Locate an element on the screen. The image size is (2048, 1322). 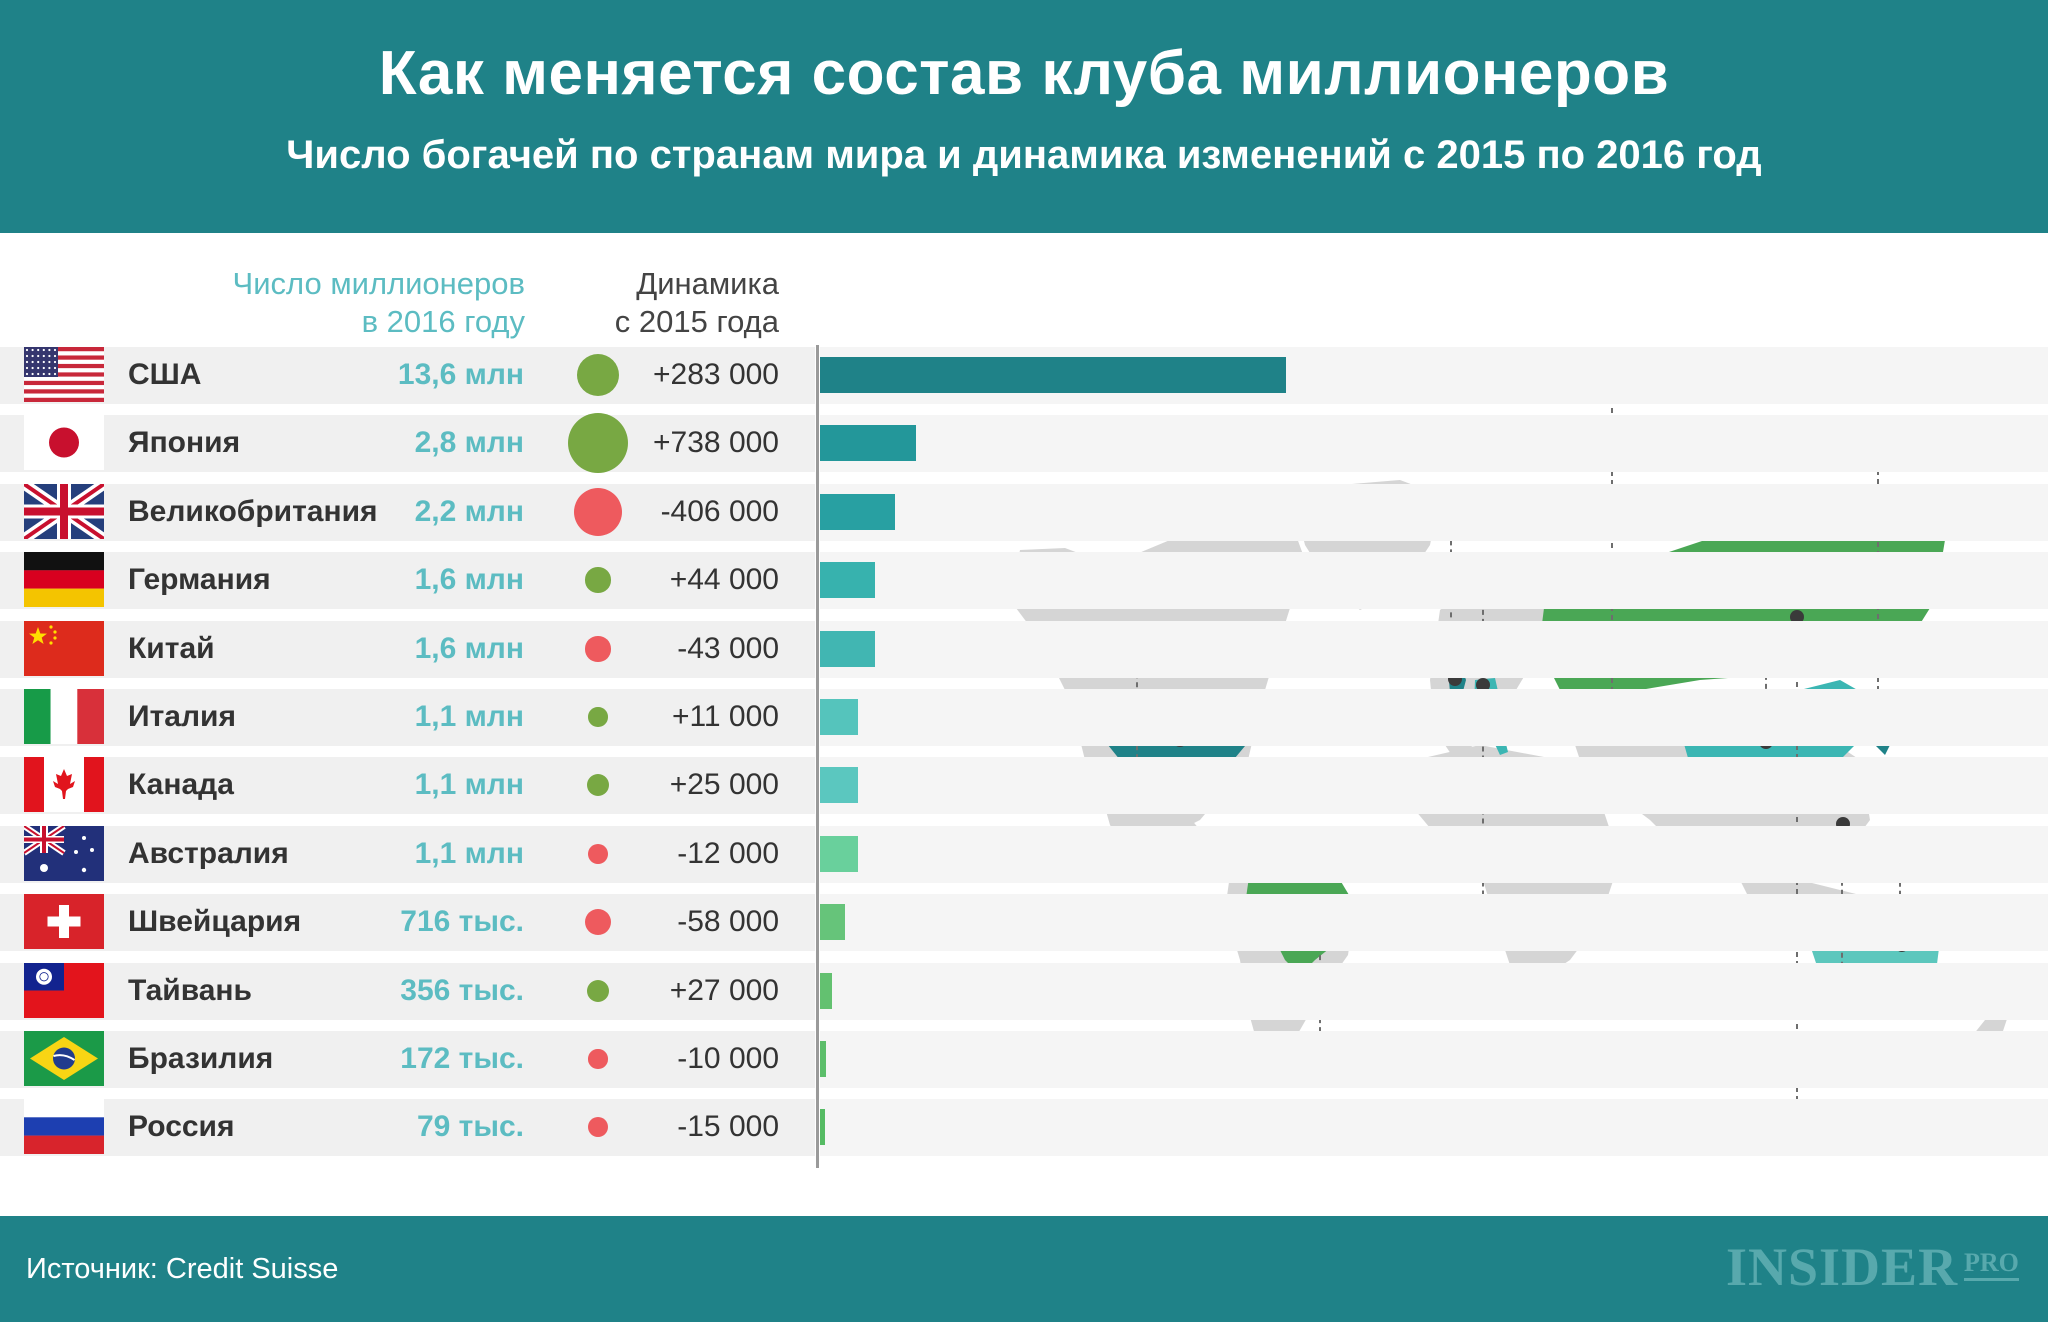
change-value: +11 000 is located at coordinates (725, 716).